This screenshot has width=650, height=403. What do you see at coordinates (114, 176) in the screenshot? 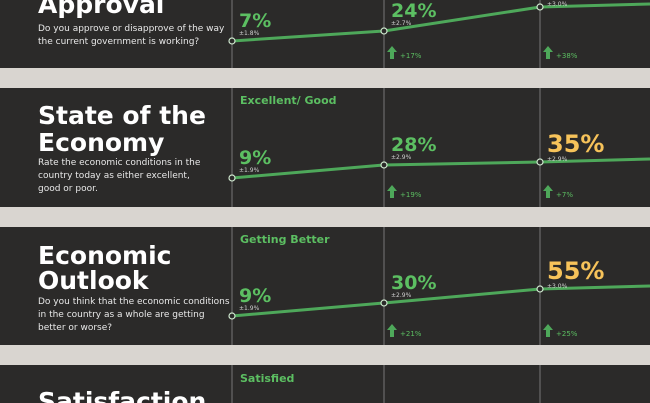
I see `question: country today as either excellent,` at bounding box center [114, 176].